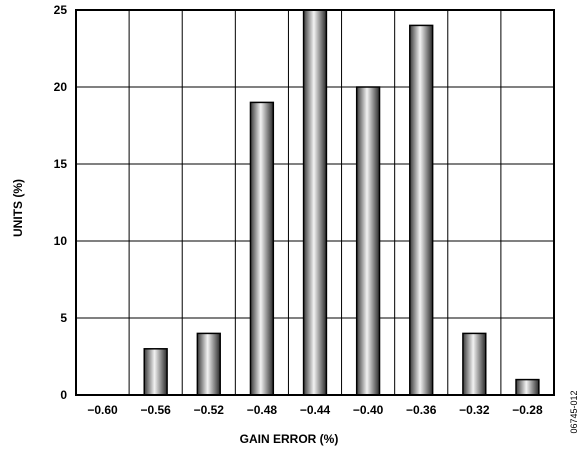 This screenshot has width=584, height=452. I want to click on bar-−0.40, so click(368, 241).